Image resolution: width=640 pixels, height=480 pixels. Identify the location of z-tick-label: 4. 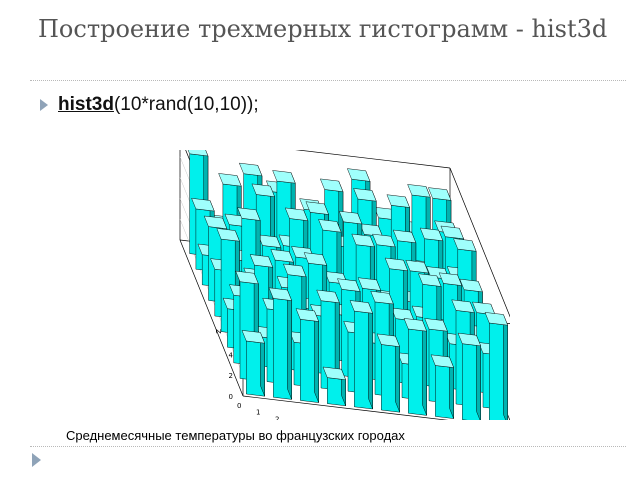
(231, 355).